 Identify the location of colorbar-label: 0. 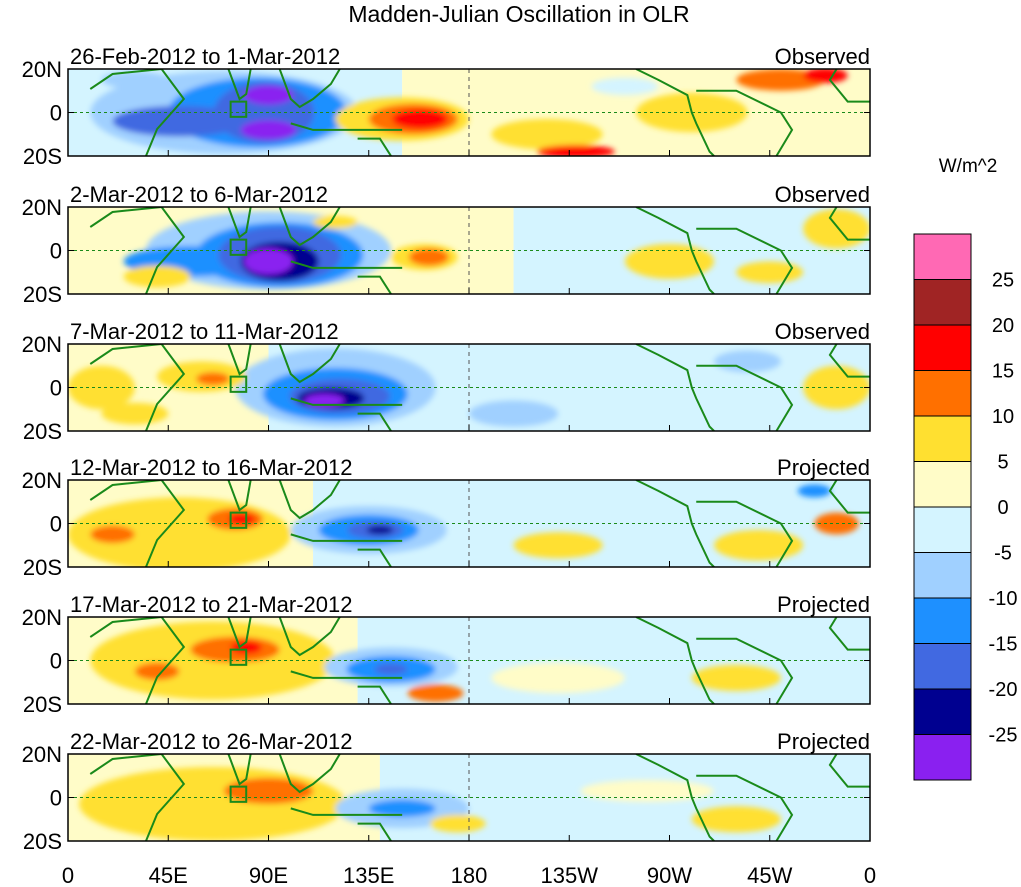
(1002, 508).